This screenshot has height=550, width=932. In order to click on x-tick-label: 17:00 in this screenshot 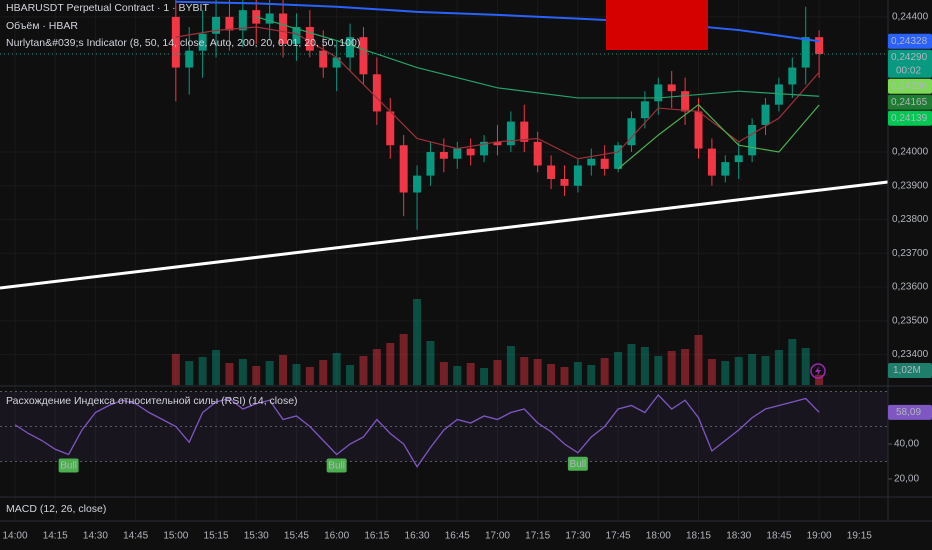, I will do `click(497, 536)`.